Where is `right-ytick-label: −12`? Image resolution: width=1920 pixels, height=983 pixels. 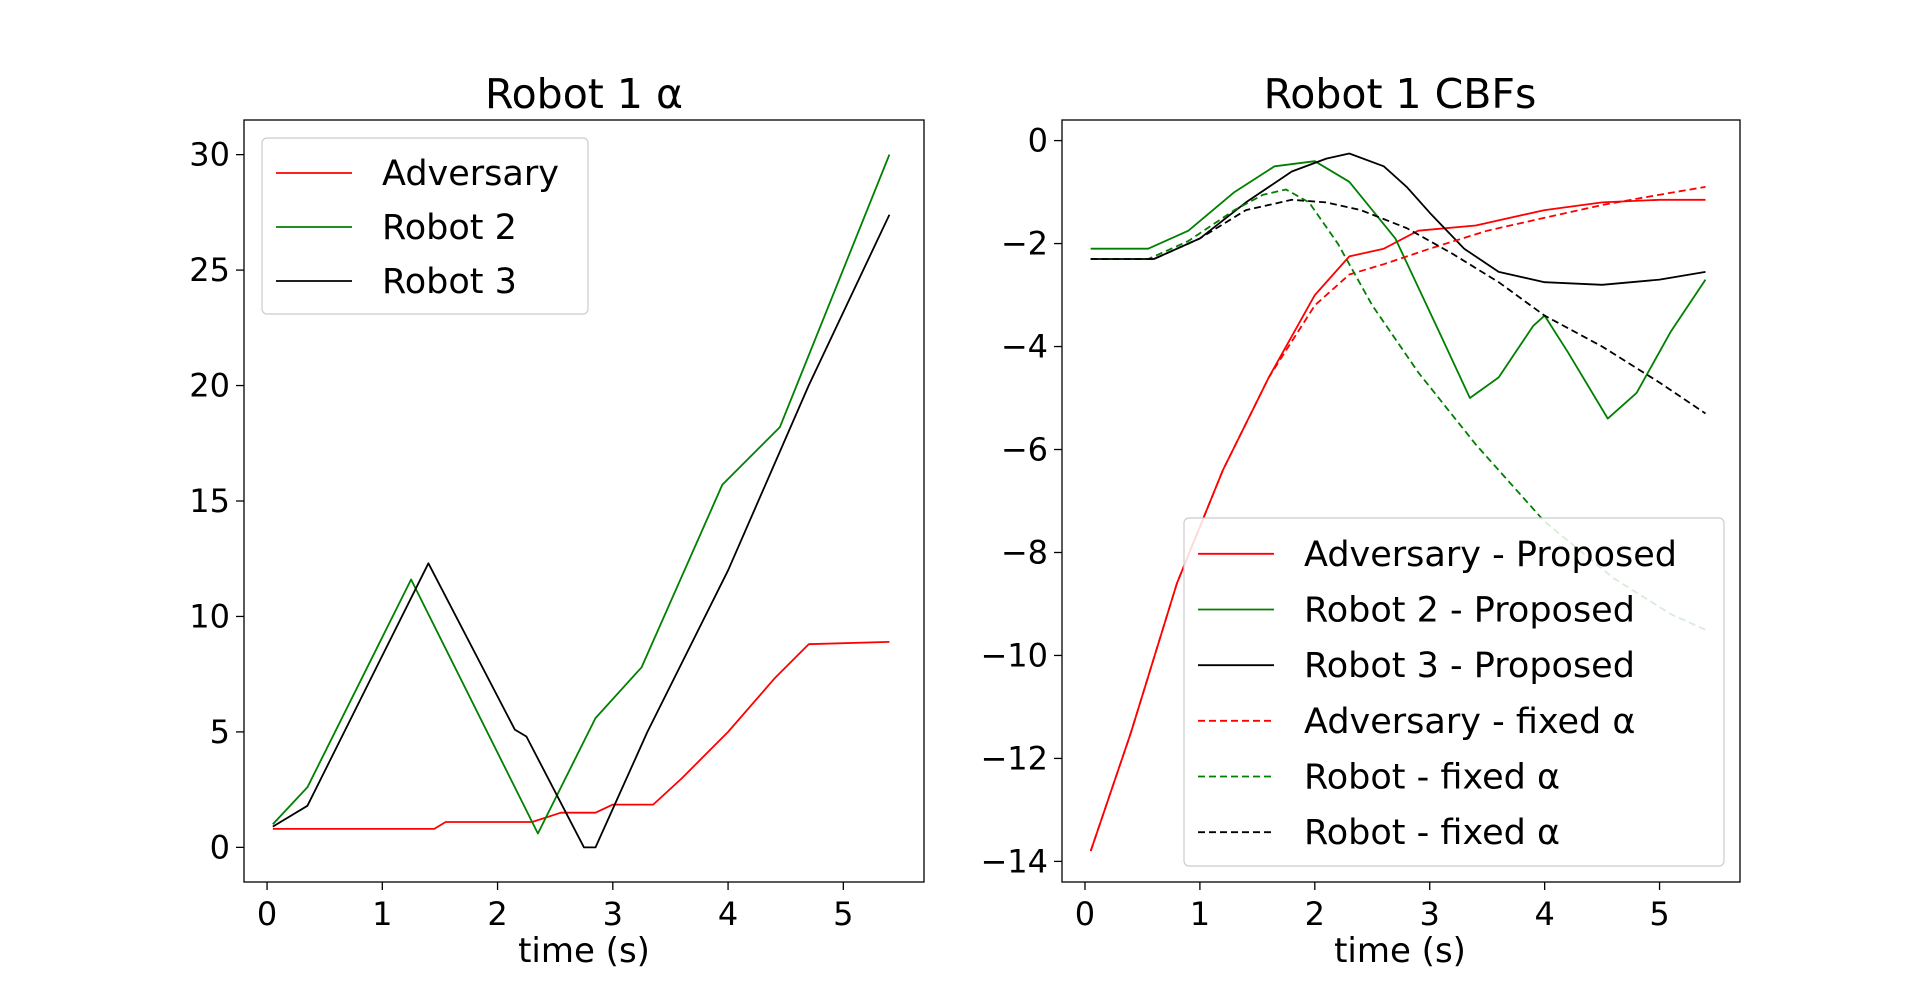
right-ytick-label: −12 is located at coordinates (1014, 758).